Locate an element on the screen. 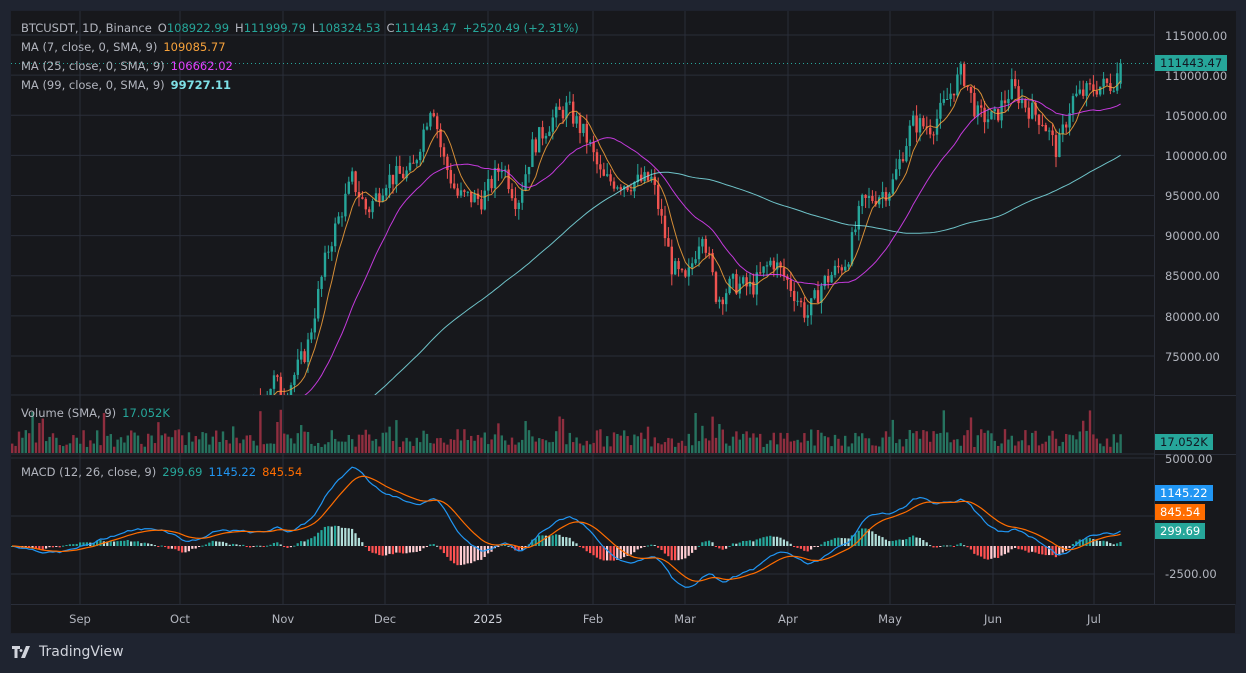 The width and height of the screenshot is (1246, 673). macd-signal-value: 845.54 is located at coordinates (282, 472).